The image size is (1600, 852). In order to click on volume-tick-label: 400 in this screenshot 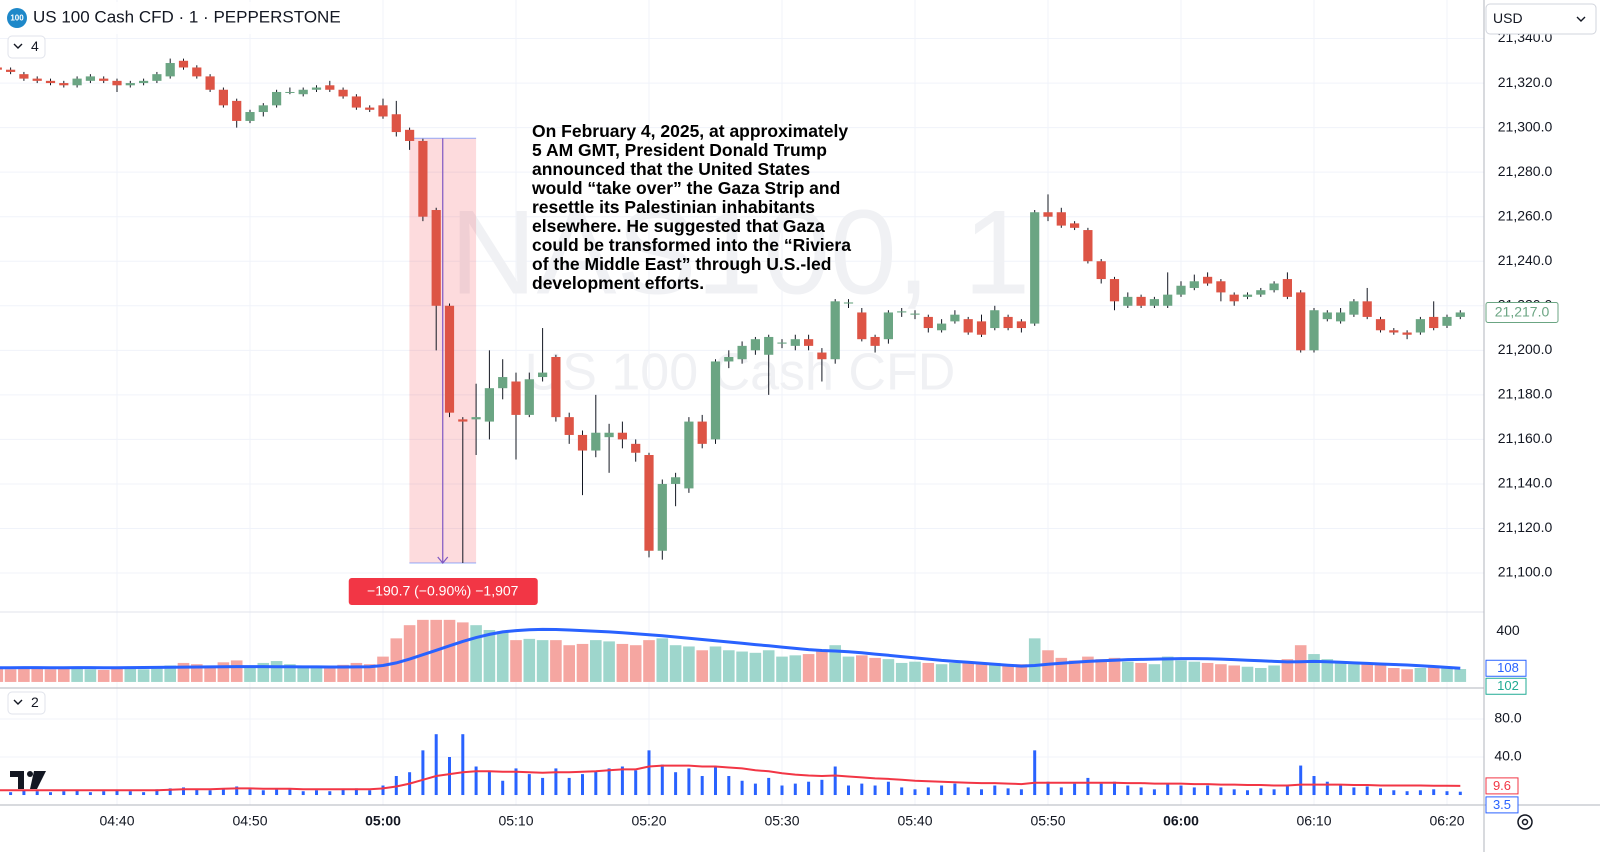, I will do `click(1508, 630)`.